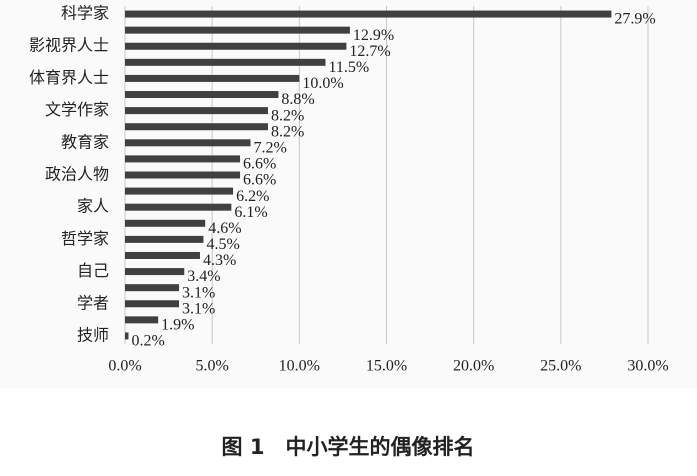  What do you see at coordinates (77, 174) in the screenshot?
I see `y-tick-label: 政治人物` at bounding box center [77, 174].